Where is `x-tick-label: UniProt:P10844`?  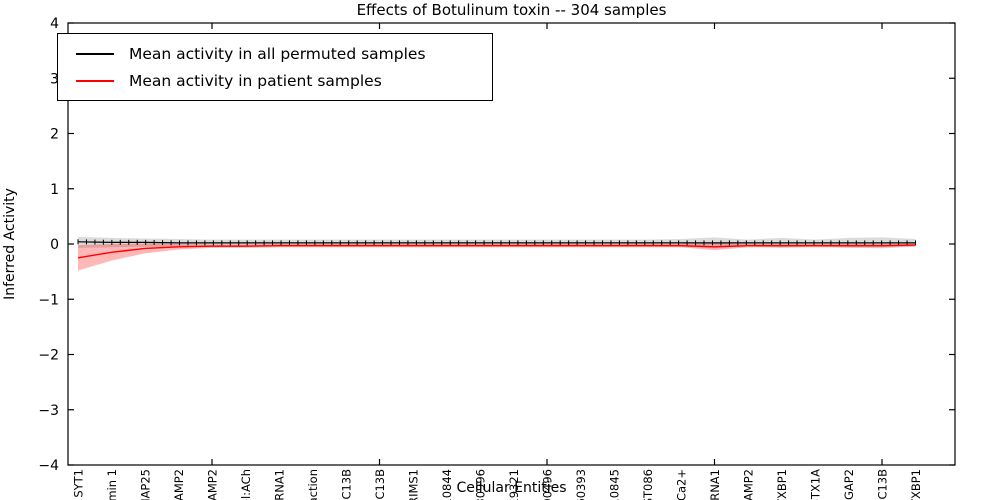 x-tick-label: UniProt:P10844 is located at coordinates (447, 484).